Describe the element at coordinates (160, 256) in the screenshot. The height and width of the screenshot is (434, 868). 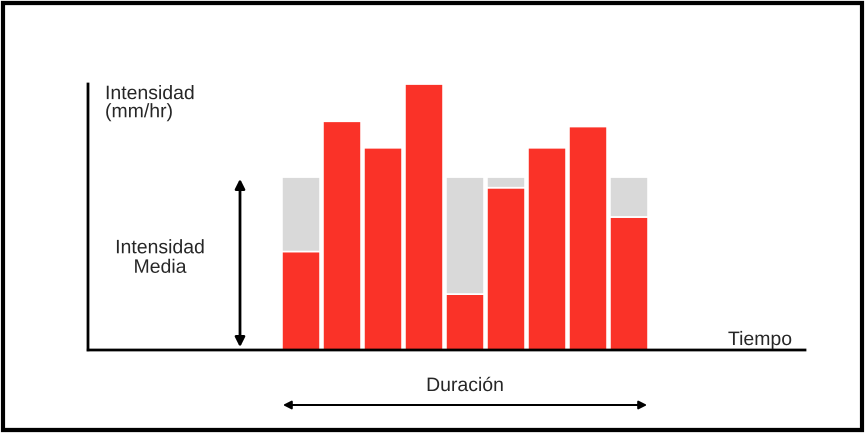
I see `text: Intensidad Media` at that location.